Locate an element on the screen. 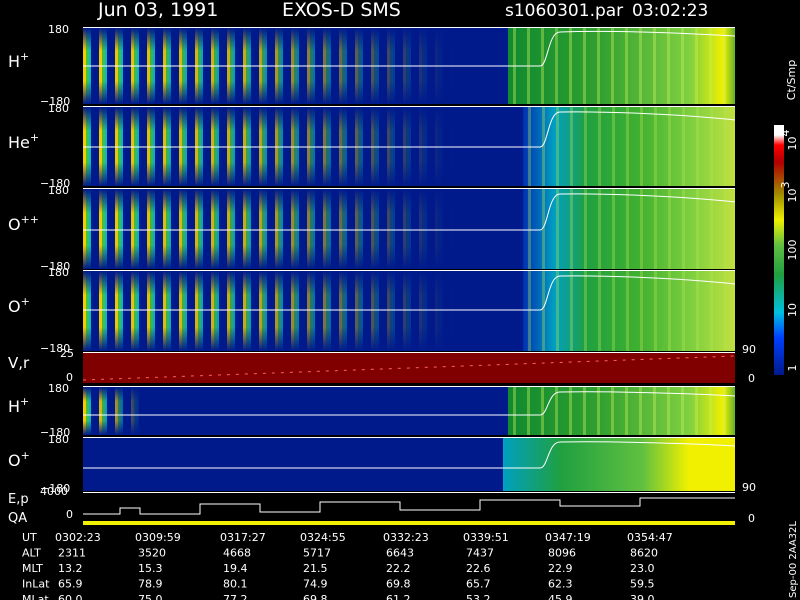 Image resolution: width=800 pixels, height=600 pixels. footer-value: 5717 is located at coordinates (317, 553).